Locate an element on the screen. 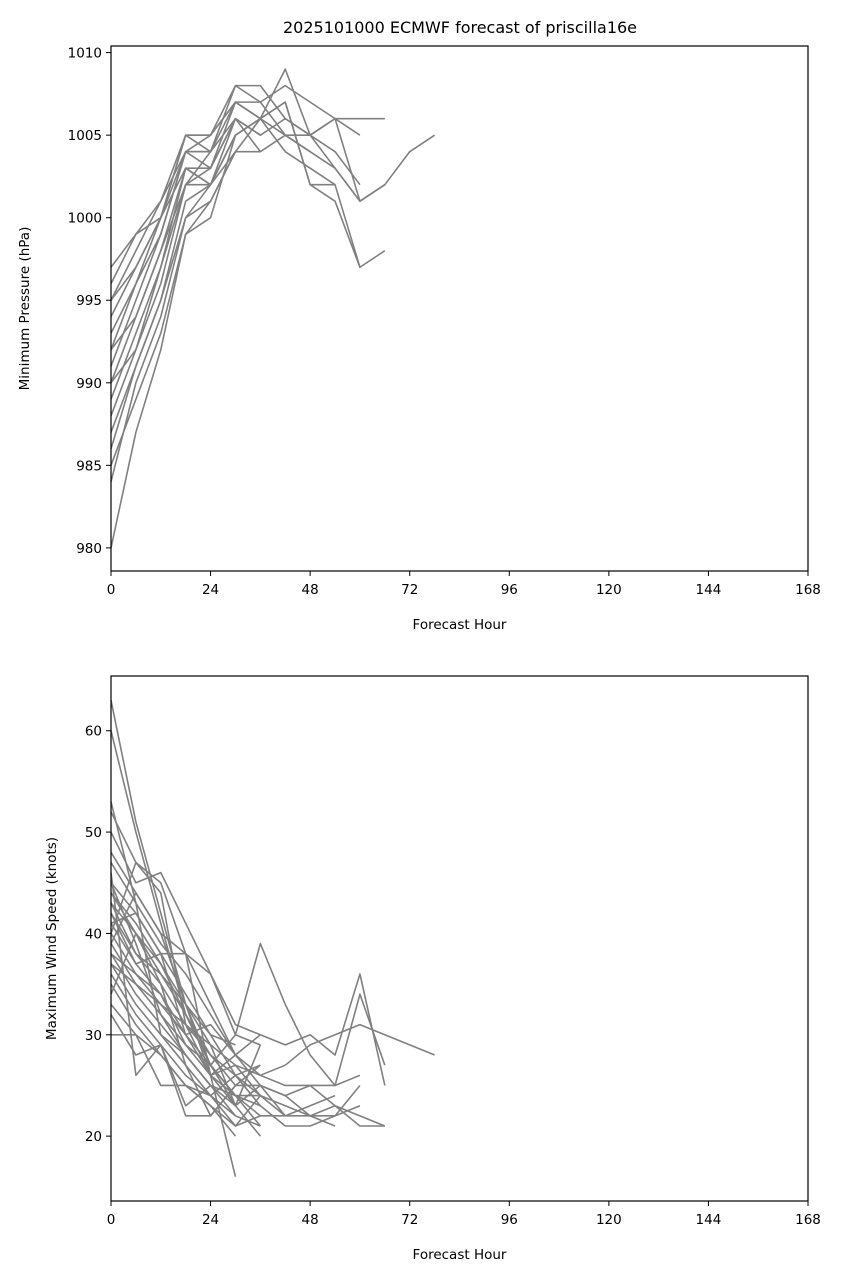  pressure-y-tick-label: 985 is located at coordinates (89, 466).